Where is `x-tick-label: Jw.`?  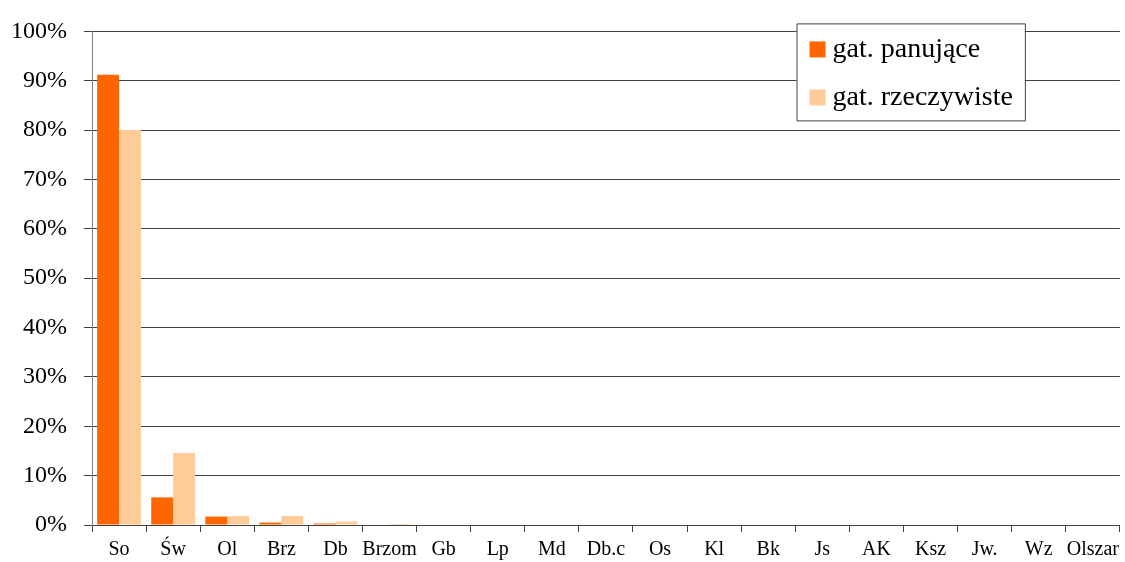 x-tick-label: Jw. is located at coordinates (984, 548).